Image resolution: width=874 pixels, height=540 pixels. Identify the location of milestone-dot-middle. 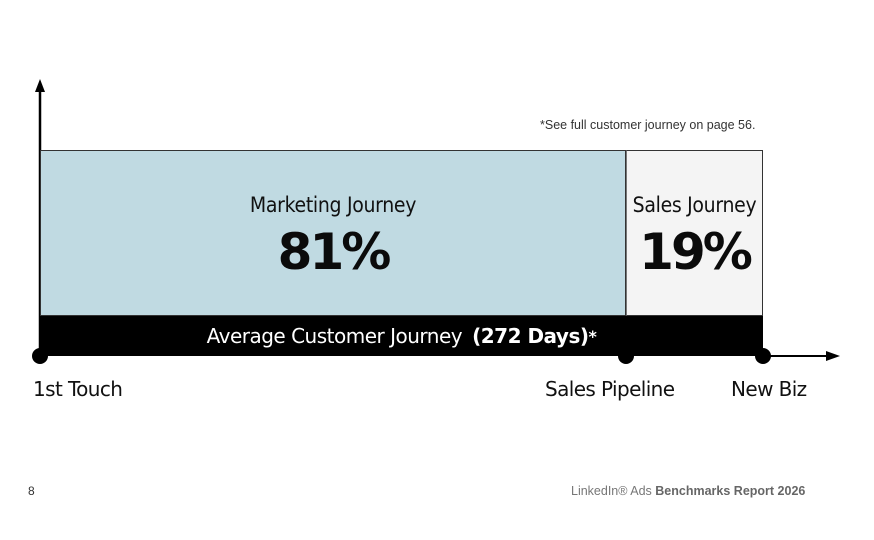
(626, 356).